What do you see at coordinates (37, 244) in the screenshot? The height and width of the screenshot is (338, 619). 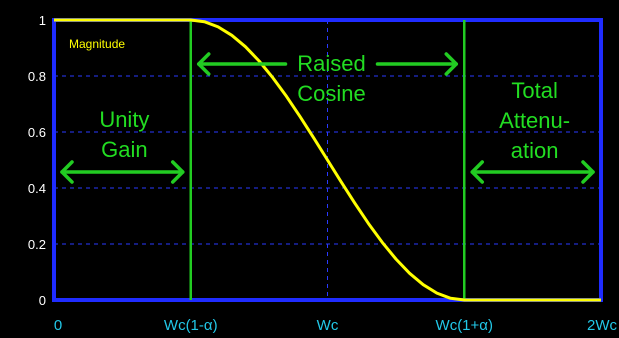 I see `y-tick-label: 0.2` at bounding box center [37, 244].